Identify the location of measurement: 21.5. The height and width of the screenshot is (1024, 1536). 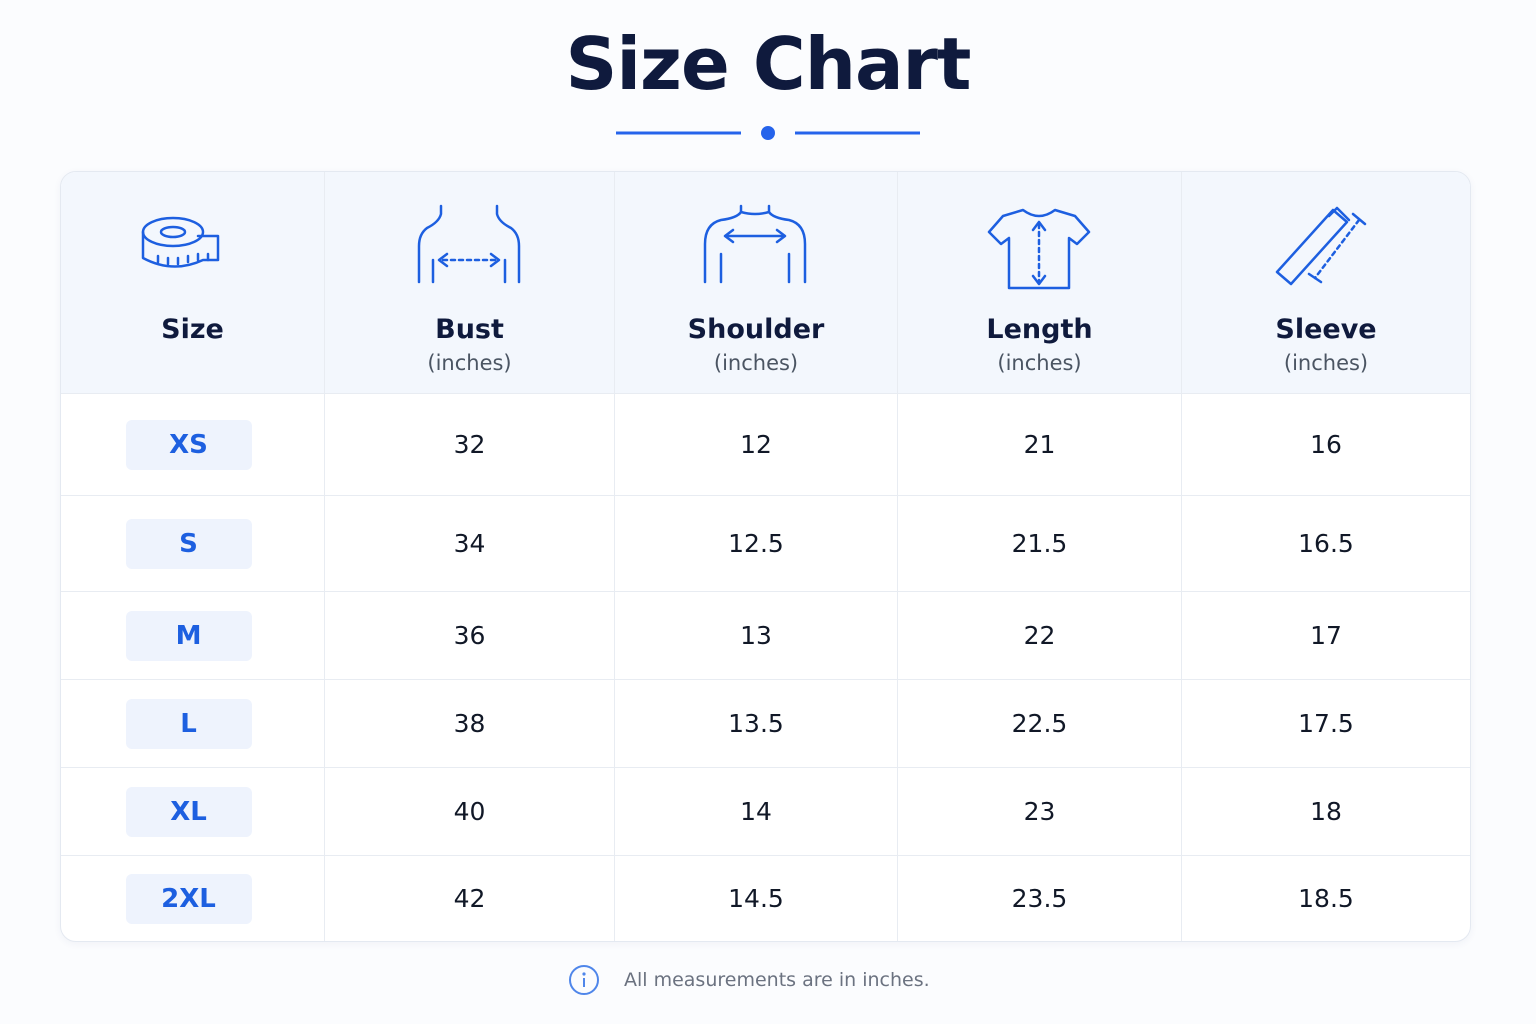
(1039, 543).